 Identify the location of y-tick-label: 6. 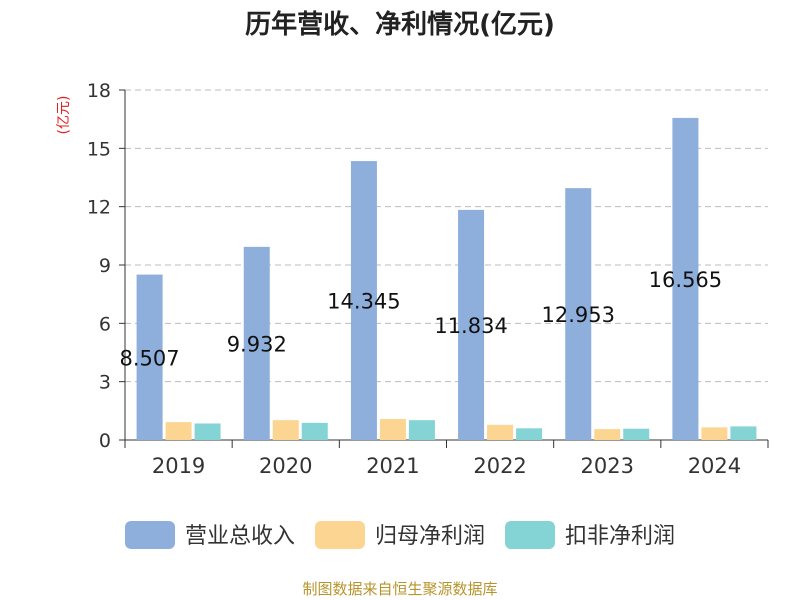
(105, 324).